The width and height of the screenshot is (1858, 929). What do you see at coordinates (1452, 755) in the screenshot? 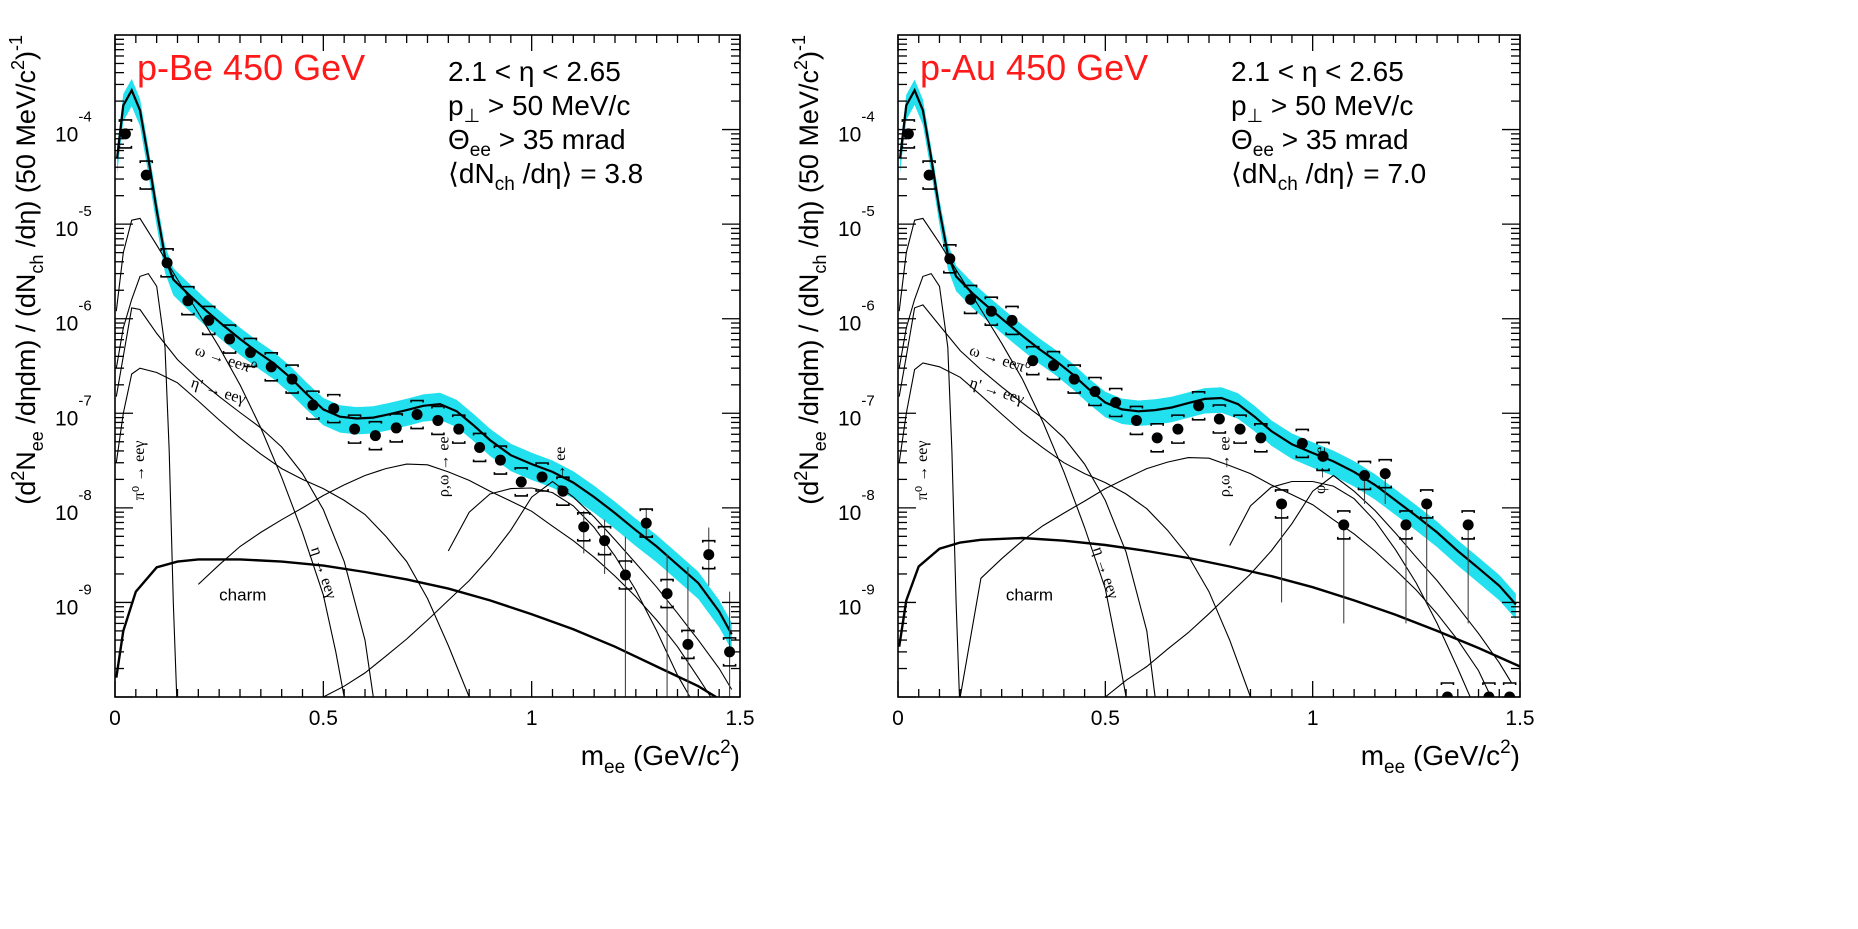
I see `x-label-part: (GeV/c` at bounding box center [1452, 755].